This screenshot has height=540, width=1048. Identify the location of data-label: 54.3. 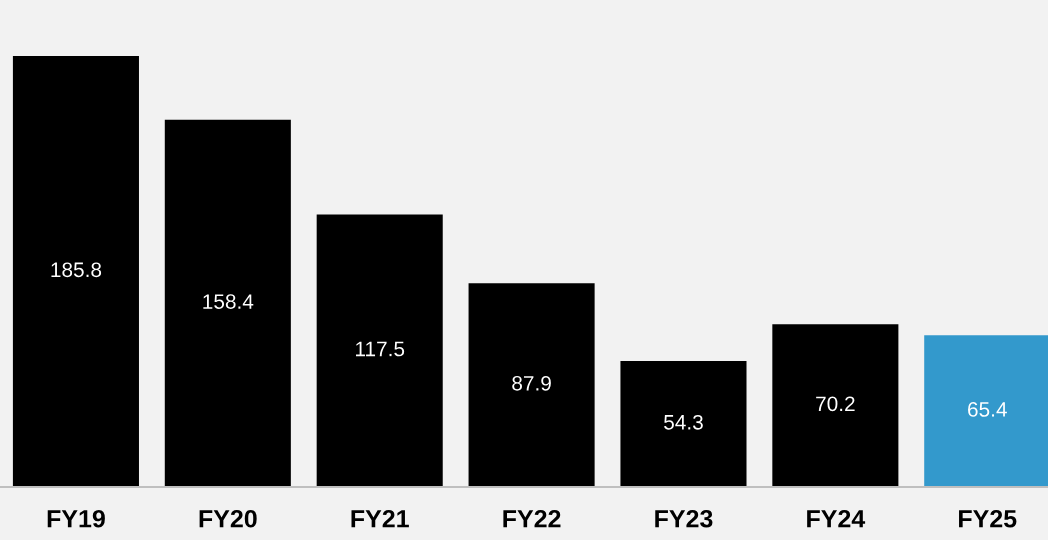
(683, 422).